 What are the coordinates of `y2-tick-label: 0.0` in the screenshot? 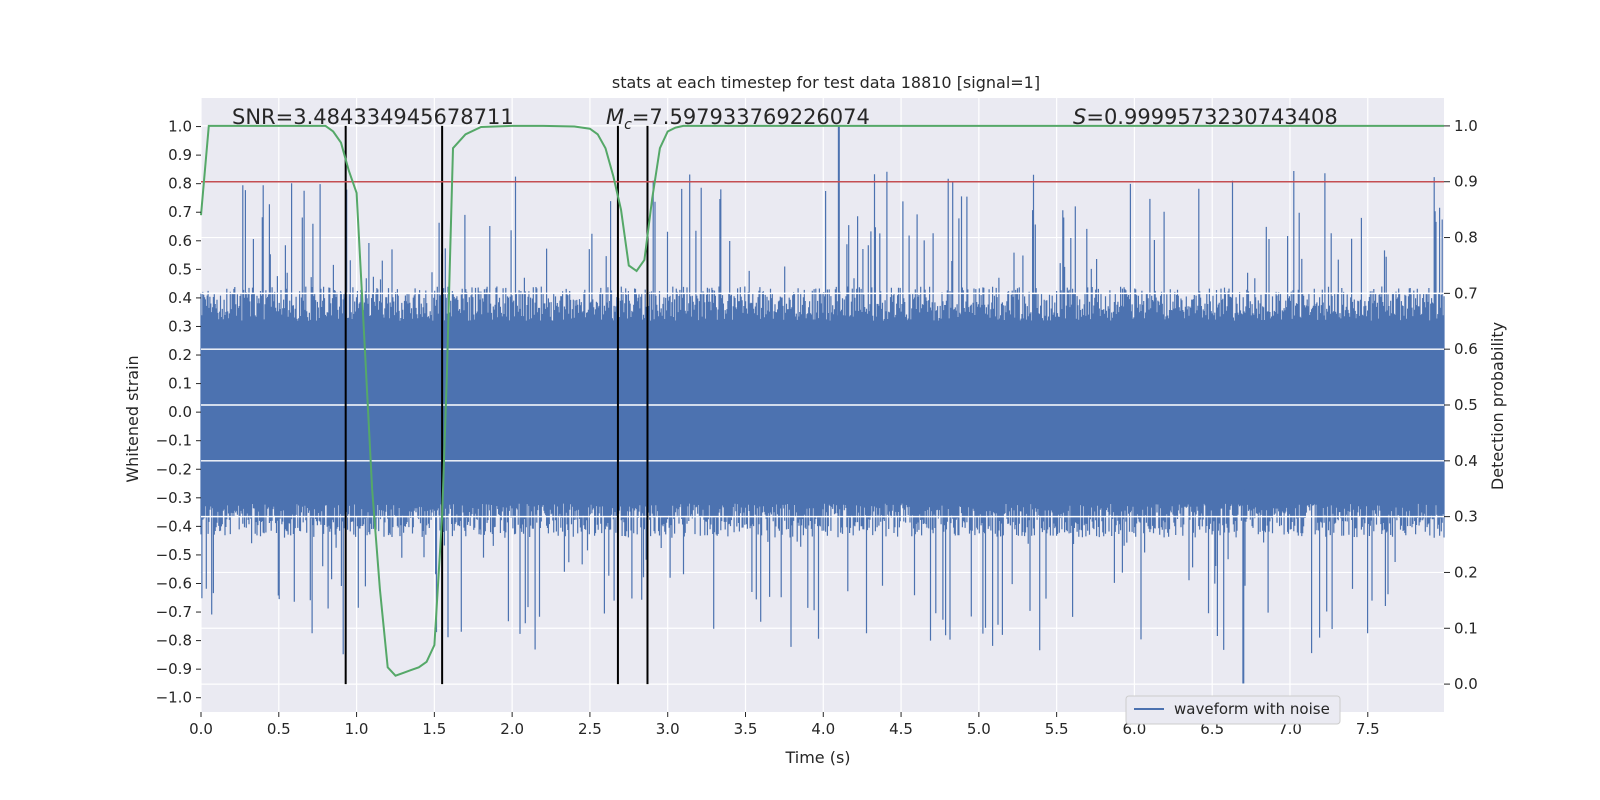 It's located at (1466, 684).